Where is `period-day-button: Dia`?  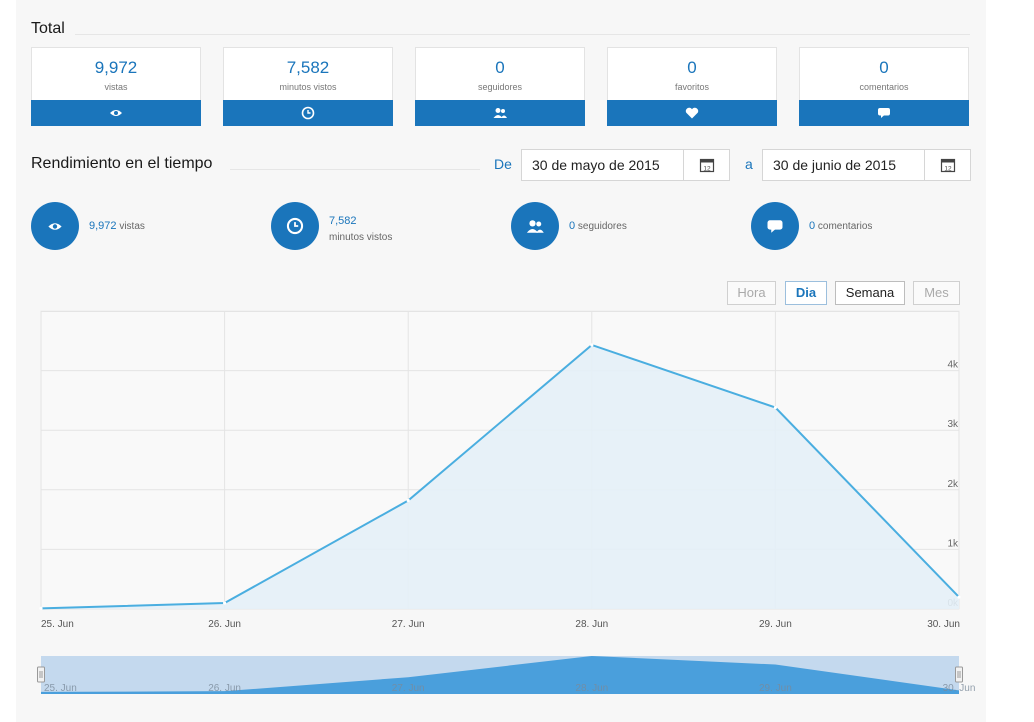
period-day-button: Dia is located at coordinates (806, 293).